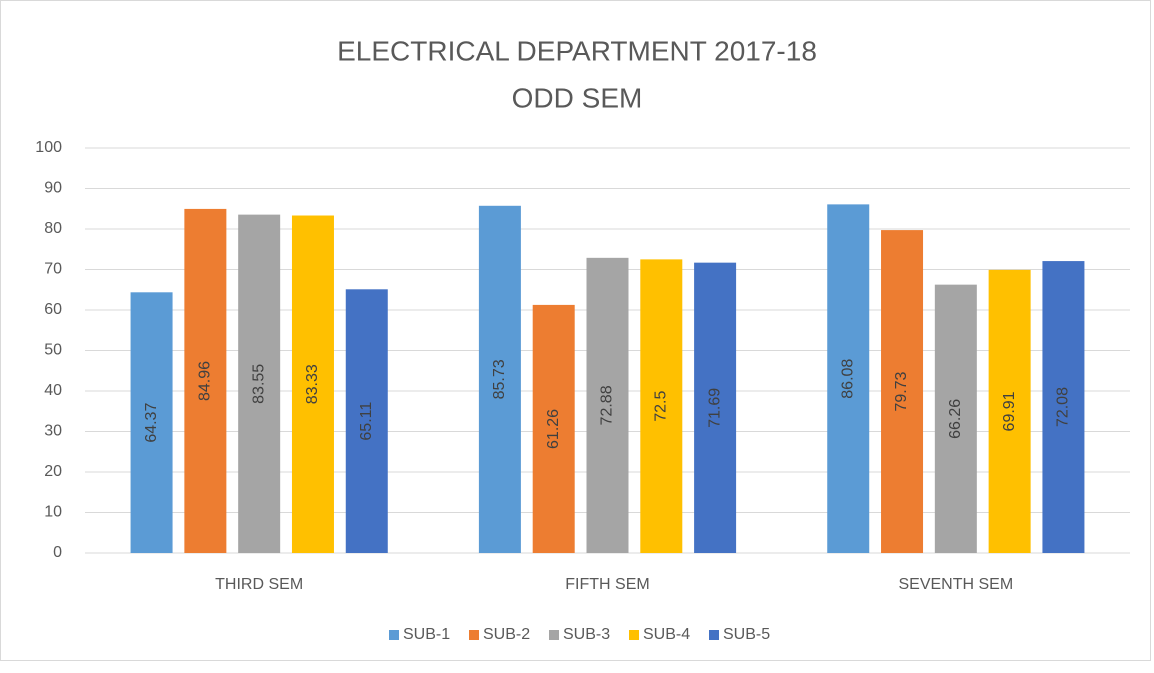  What do you see at coordinates (53, 188) in the screenshot?
I see `y-tick-label: 90` at bounding box center [53, 188].